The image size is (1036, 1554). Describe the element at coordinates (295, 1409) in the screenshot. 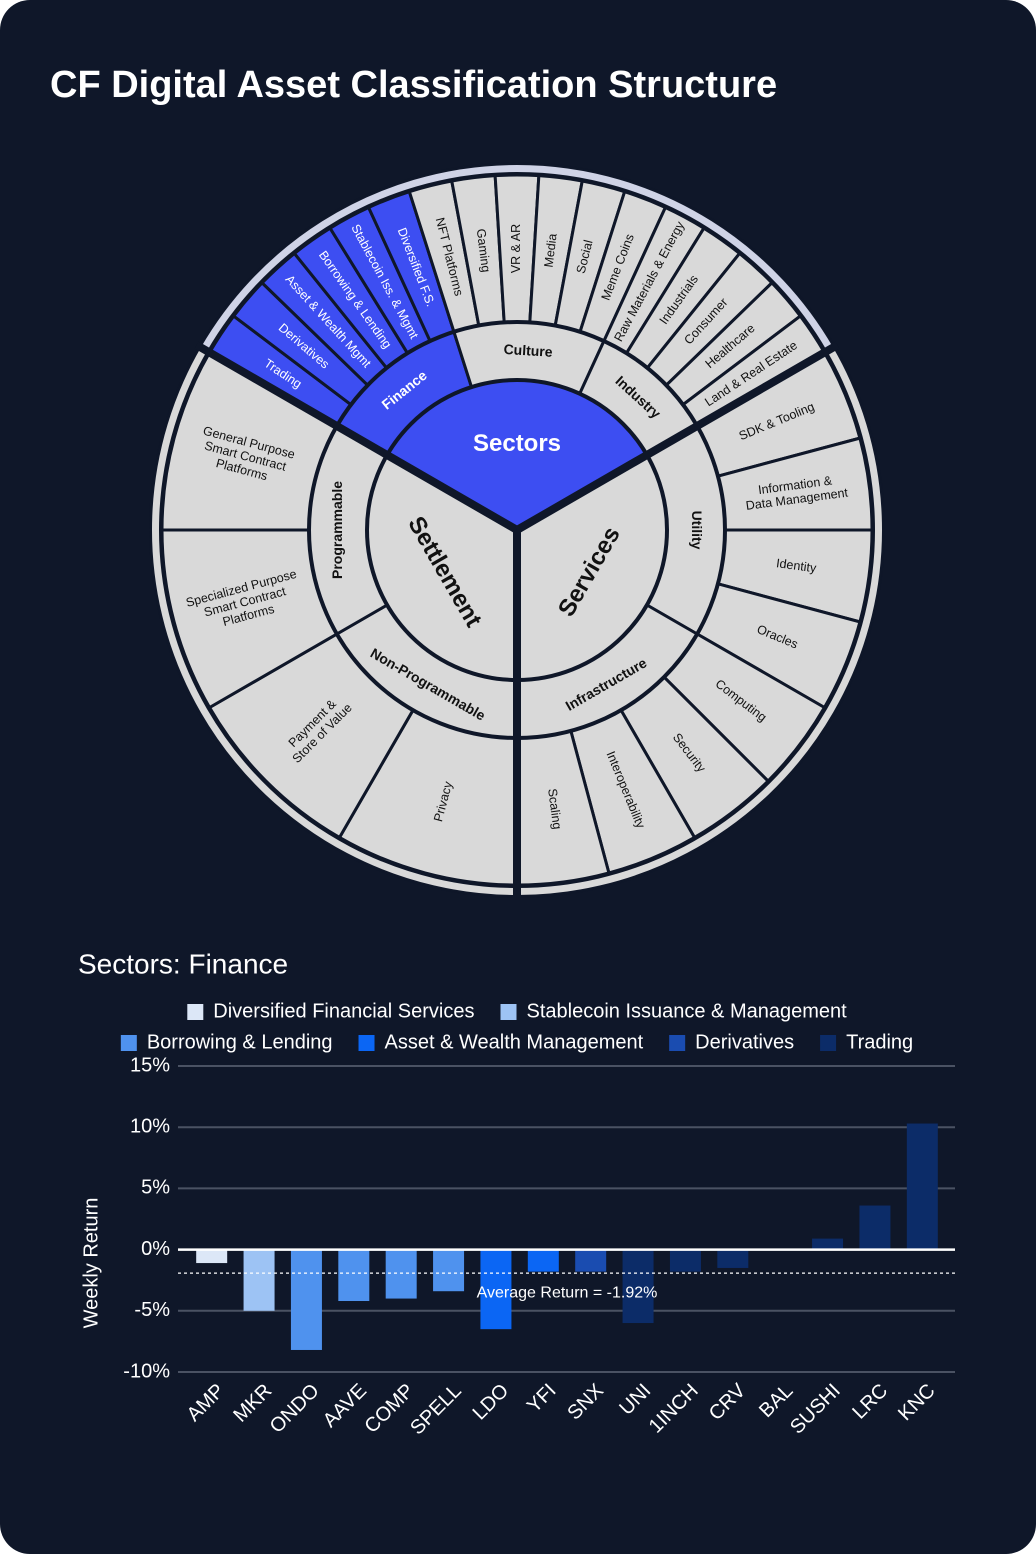

I see `x-tick-label: ONDO` at that location.